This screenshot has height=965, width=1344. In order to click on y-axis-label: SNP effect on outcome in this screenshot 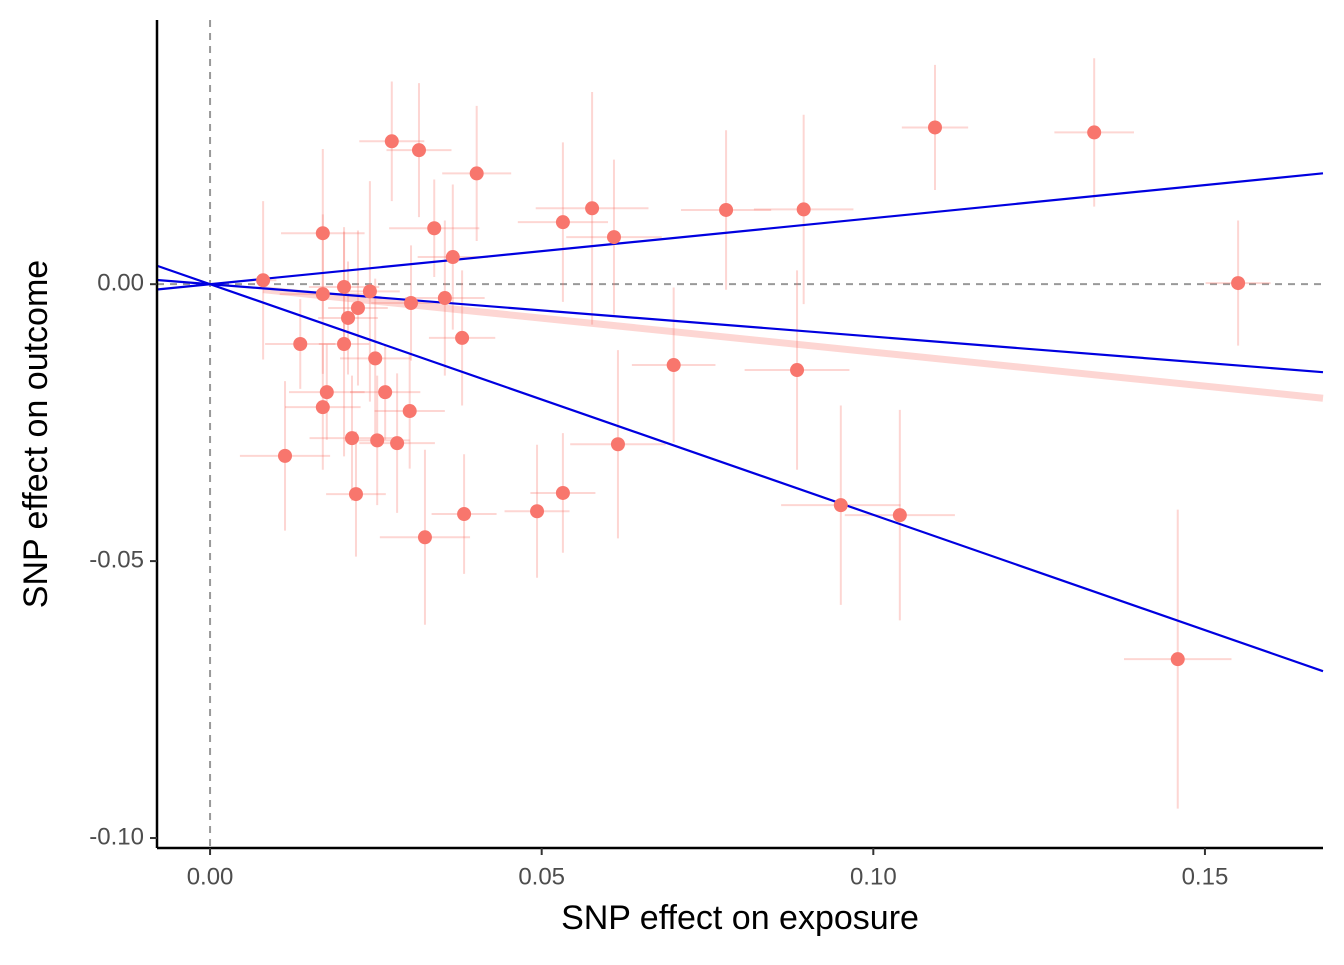, I will do `click(36, 434)`.